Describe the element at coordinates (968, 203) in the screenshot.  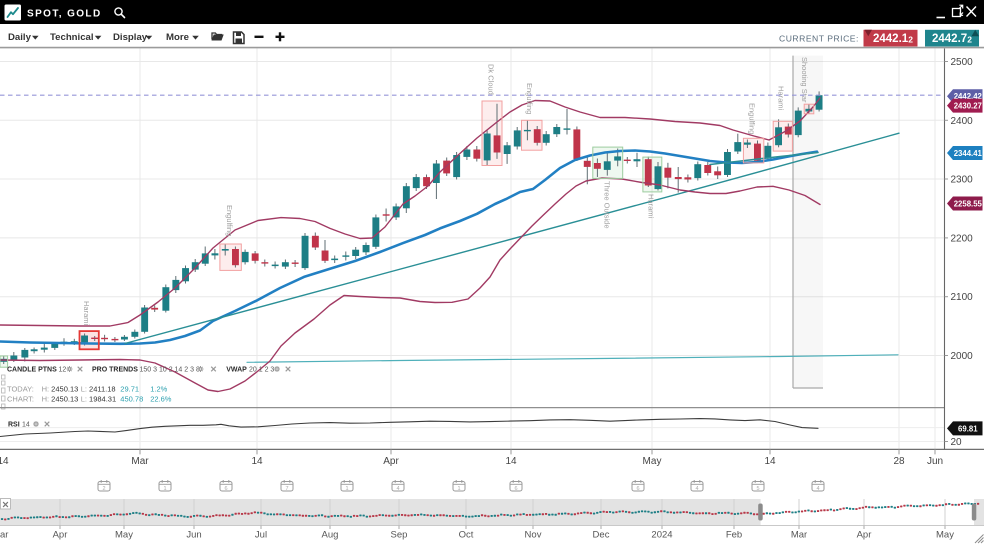
I see `svg-text: 2258.55` at that location.